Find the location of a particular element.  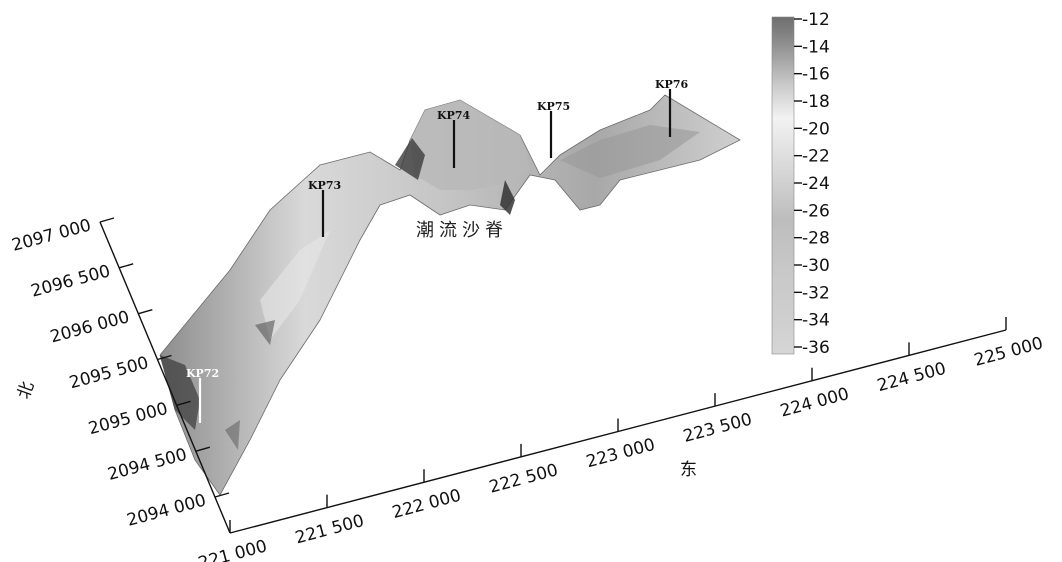

y-axis-title: 北 is located at coordinates (26, 390).